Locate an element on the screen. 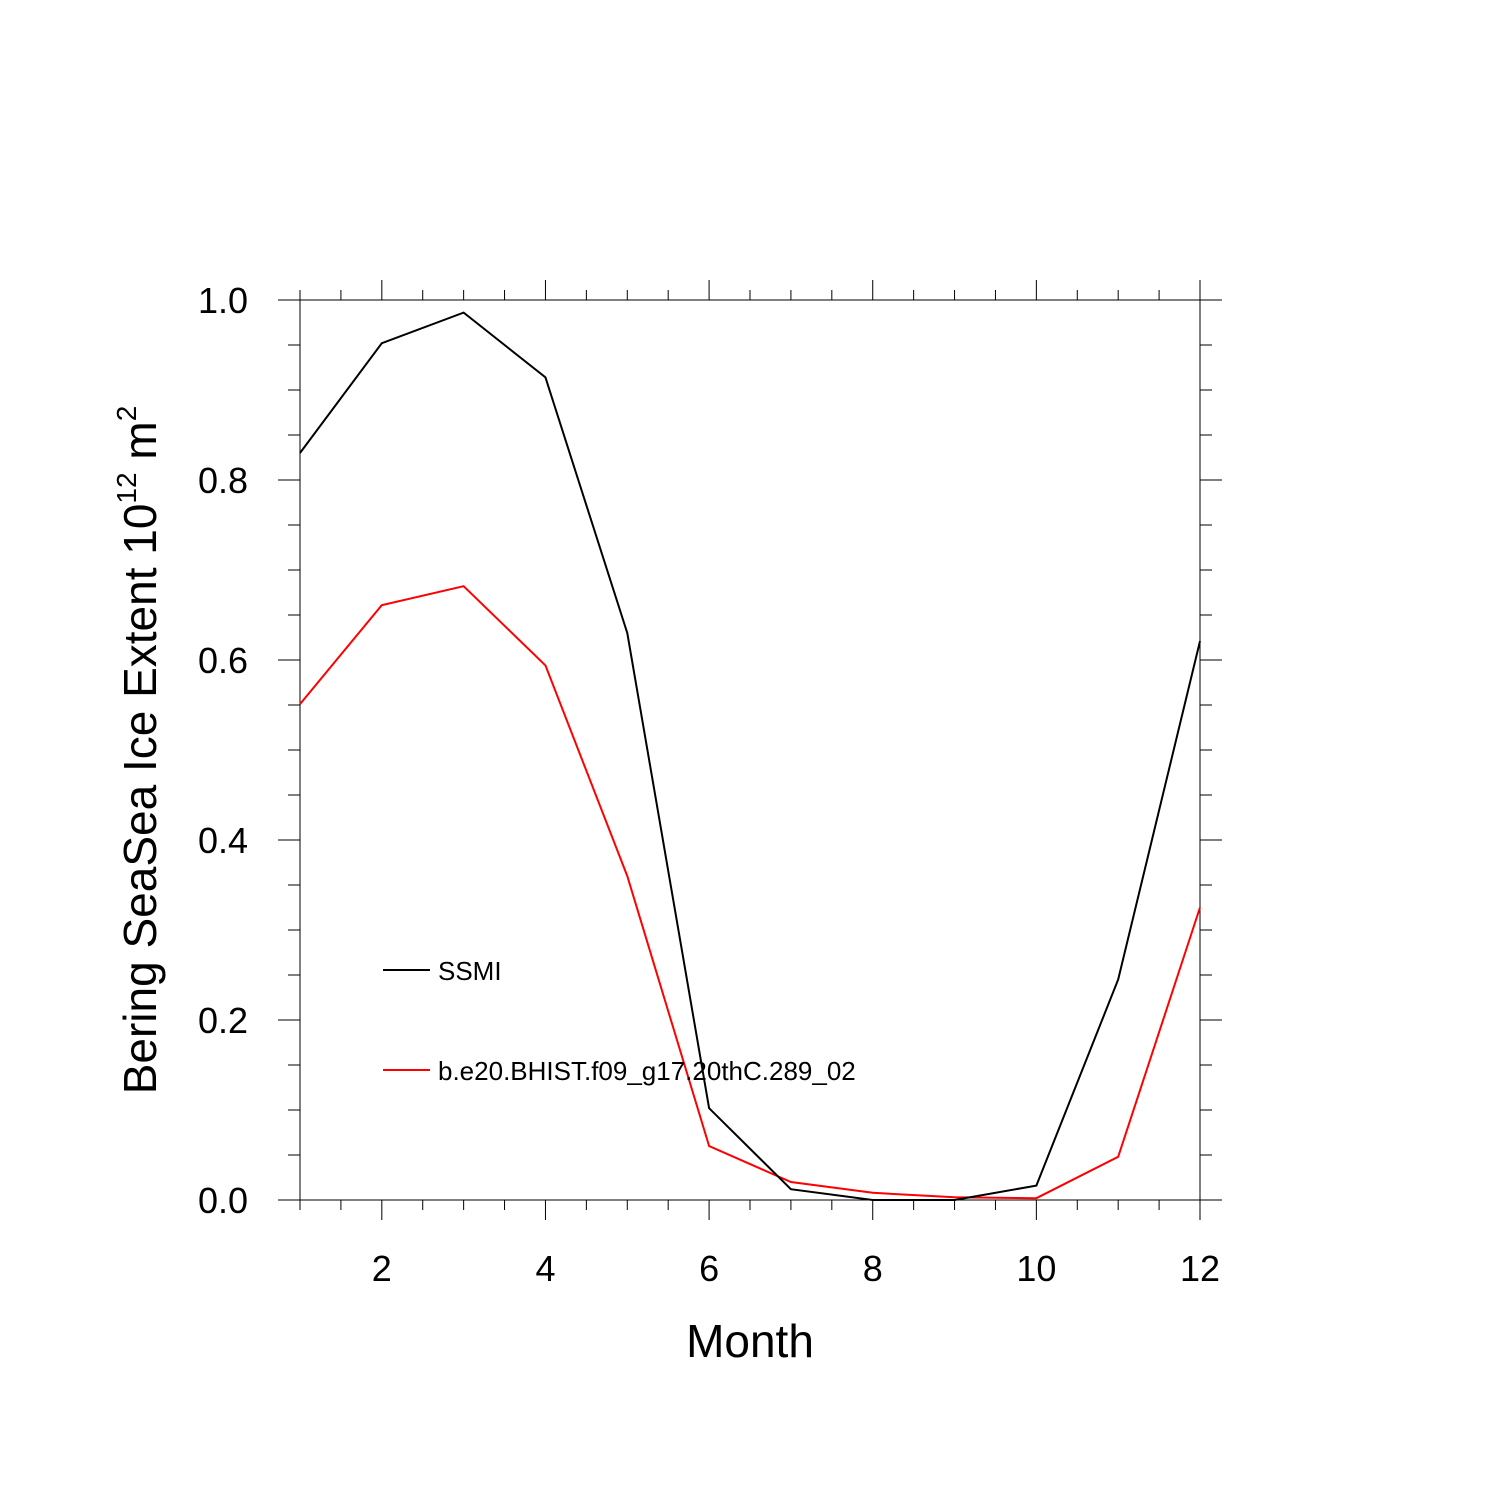 This screenshot has width=1500, height=1500. y-axis-title: Bering SeaSea Ice Extent 1012 m2 is located at coordinates (138, 750).